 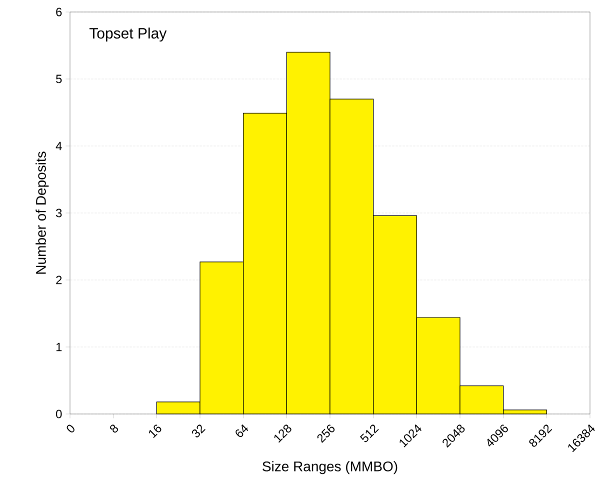 I want to click on y-axis-title: Number of Deposits, so click(x=42, y=213).